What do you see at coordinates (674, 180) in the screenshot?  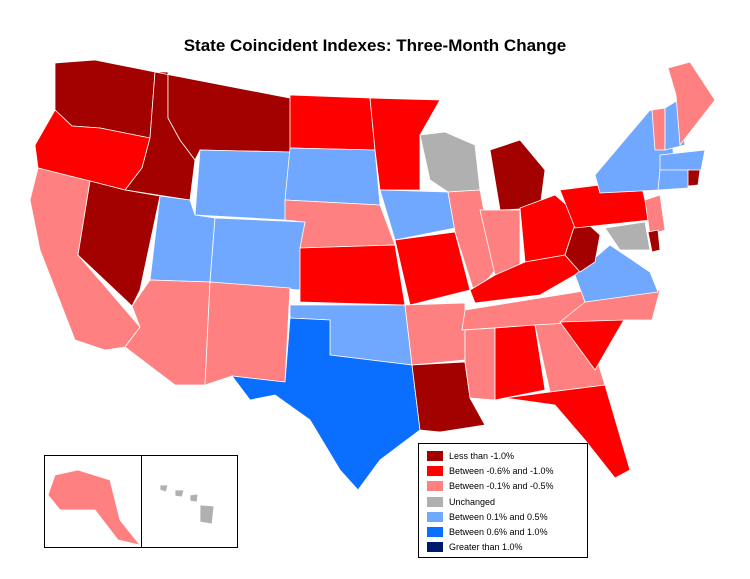 I see `state-ct` at bounding box center [674, 180].